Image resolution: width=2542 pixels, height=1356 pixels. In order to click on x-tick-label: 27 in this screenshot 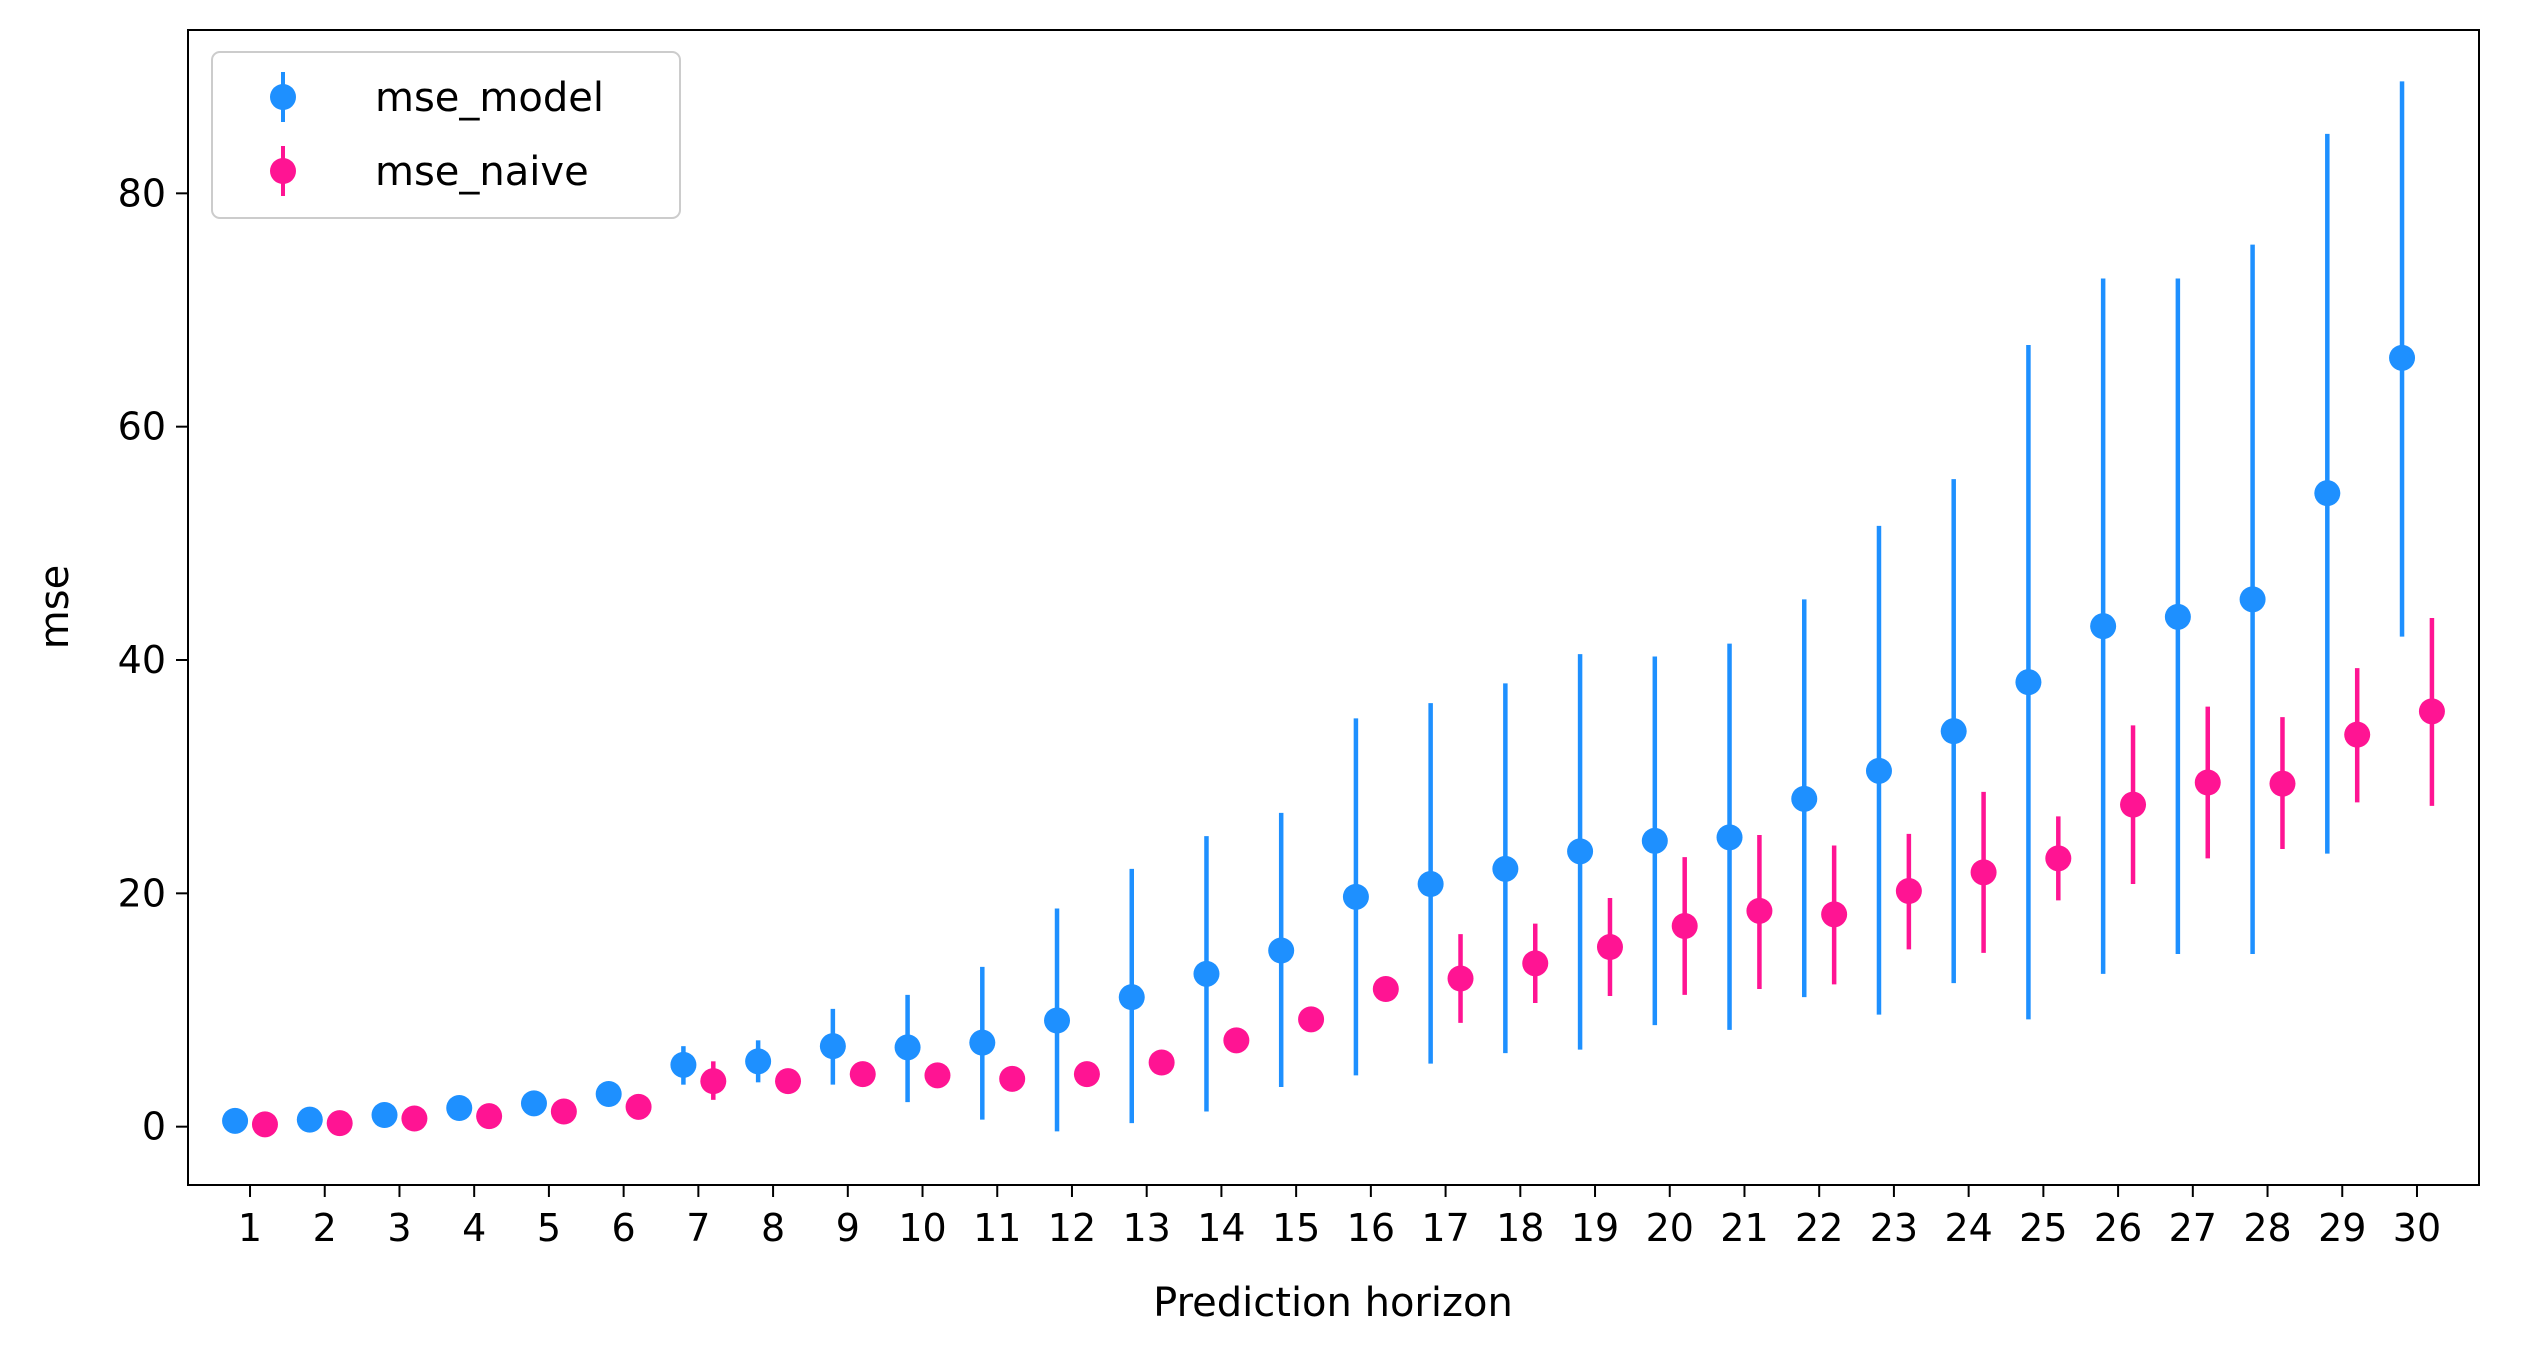, I will do `click(2193, 1228)`.